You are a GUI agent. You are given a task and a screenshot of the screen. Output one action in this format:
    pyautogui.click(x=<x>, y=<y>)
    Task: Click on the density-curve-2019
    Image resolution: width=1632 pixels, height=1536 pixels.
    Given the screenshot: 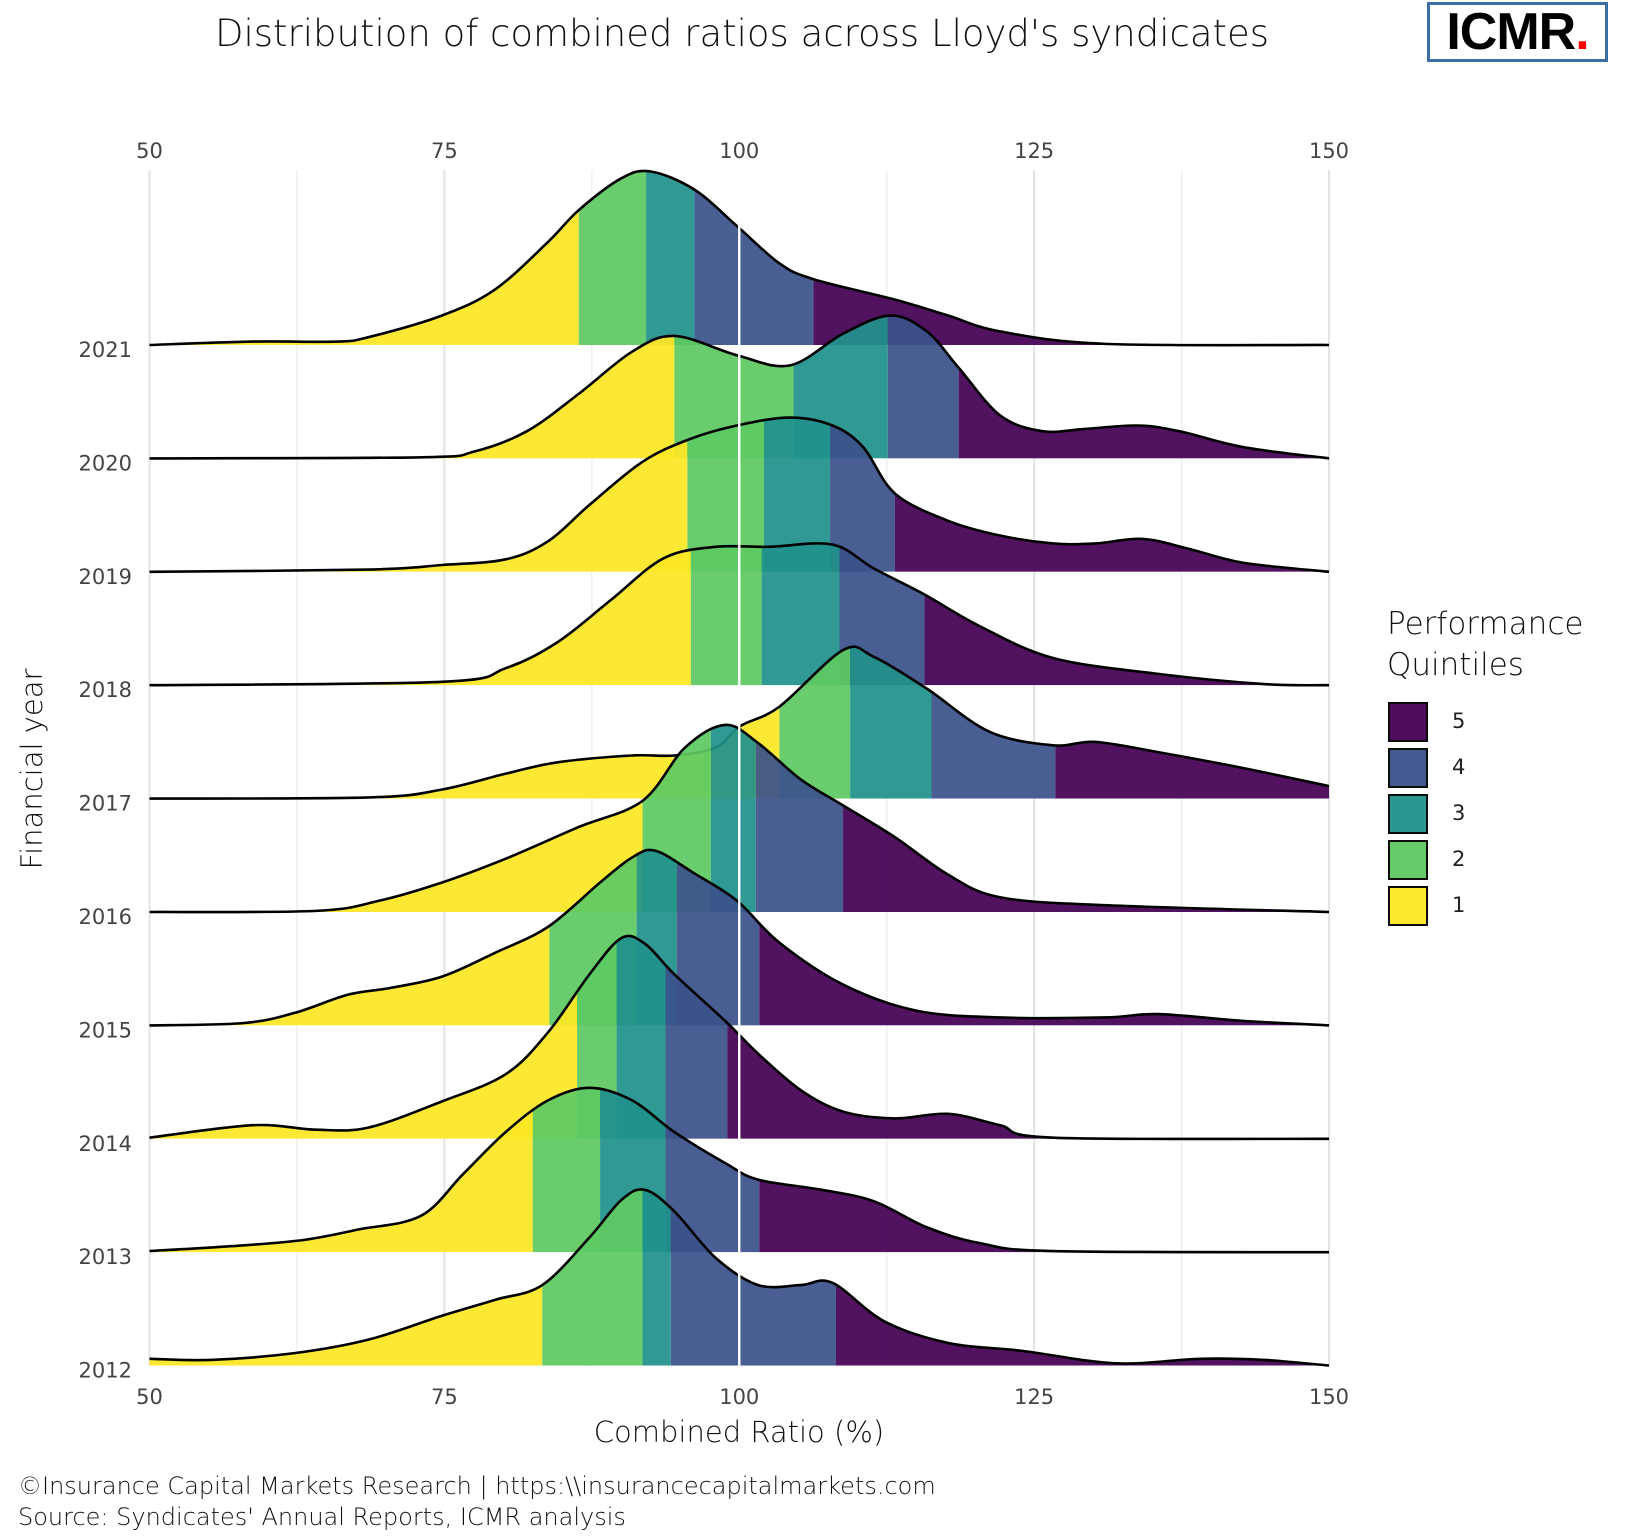 What is the action you would take?
    pyautogui.click(x=739, y=495)
    